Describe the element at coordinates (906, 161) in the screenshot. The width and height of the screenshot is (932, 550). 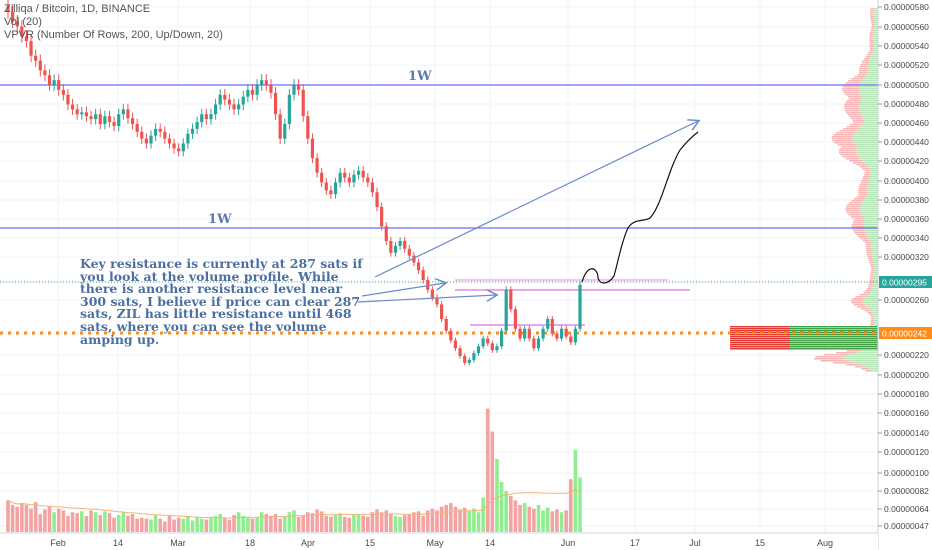
I see `price-tick-label: 0.00000420` at that location.